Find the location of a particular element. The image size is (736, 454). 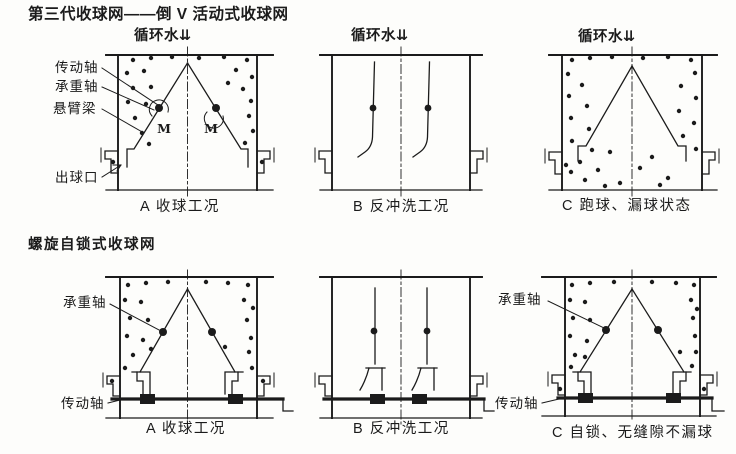

vessel-bottom-c is located at coordinates (633, 346).